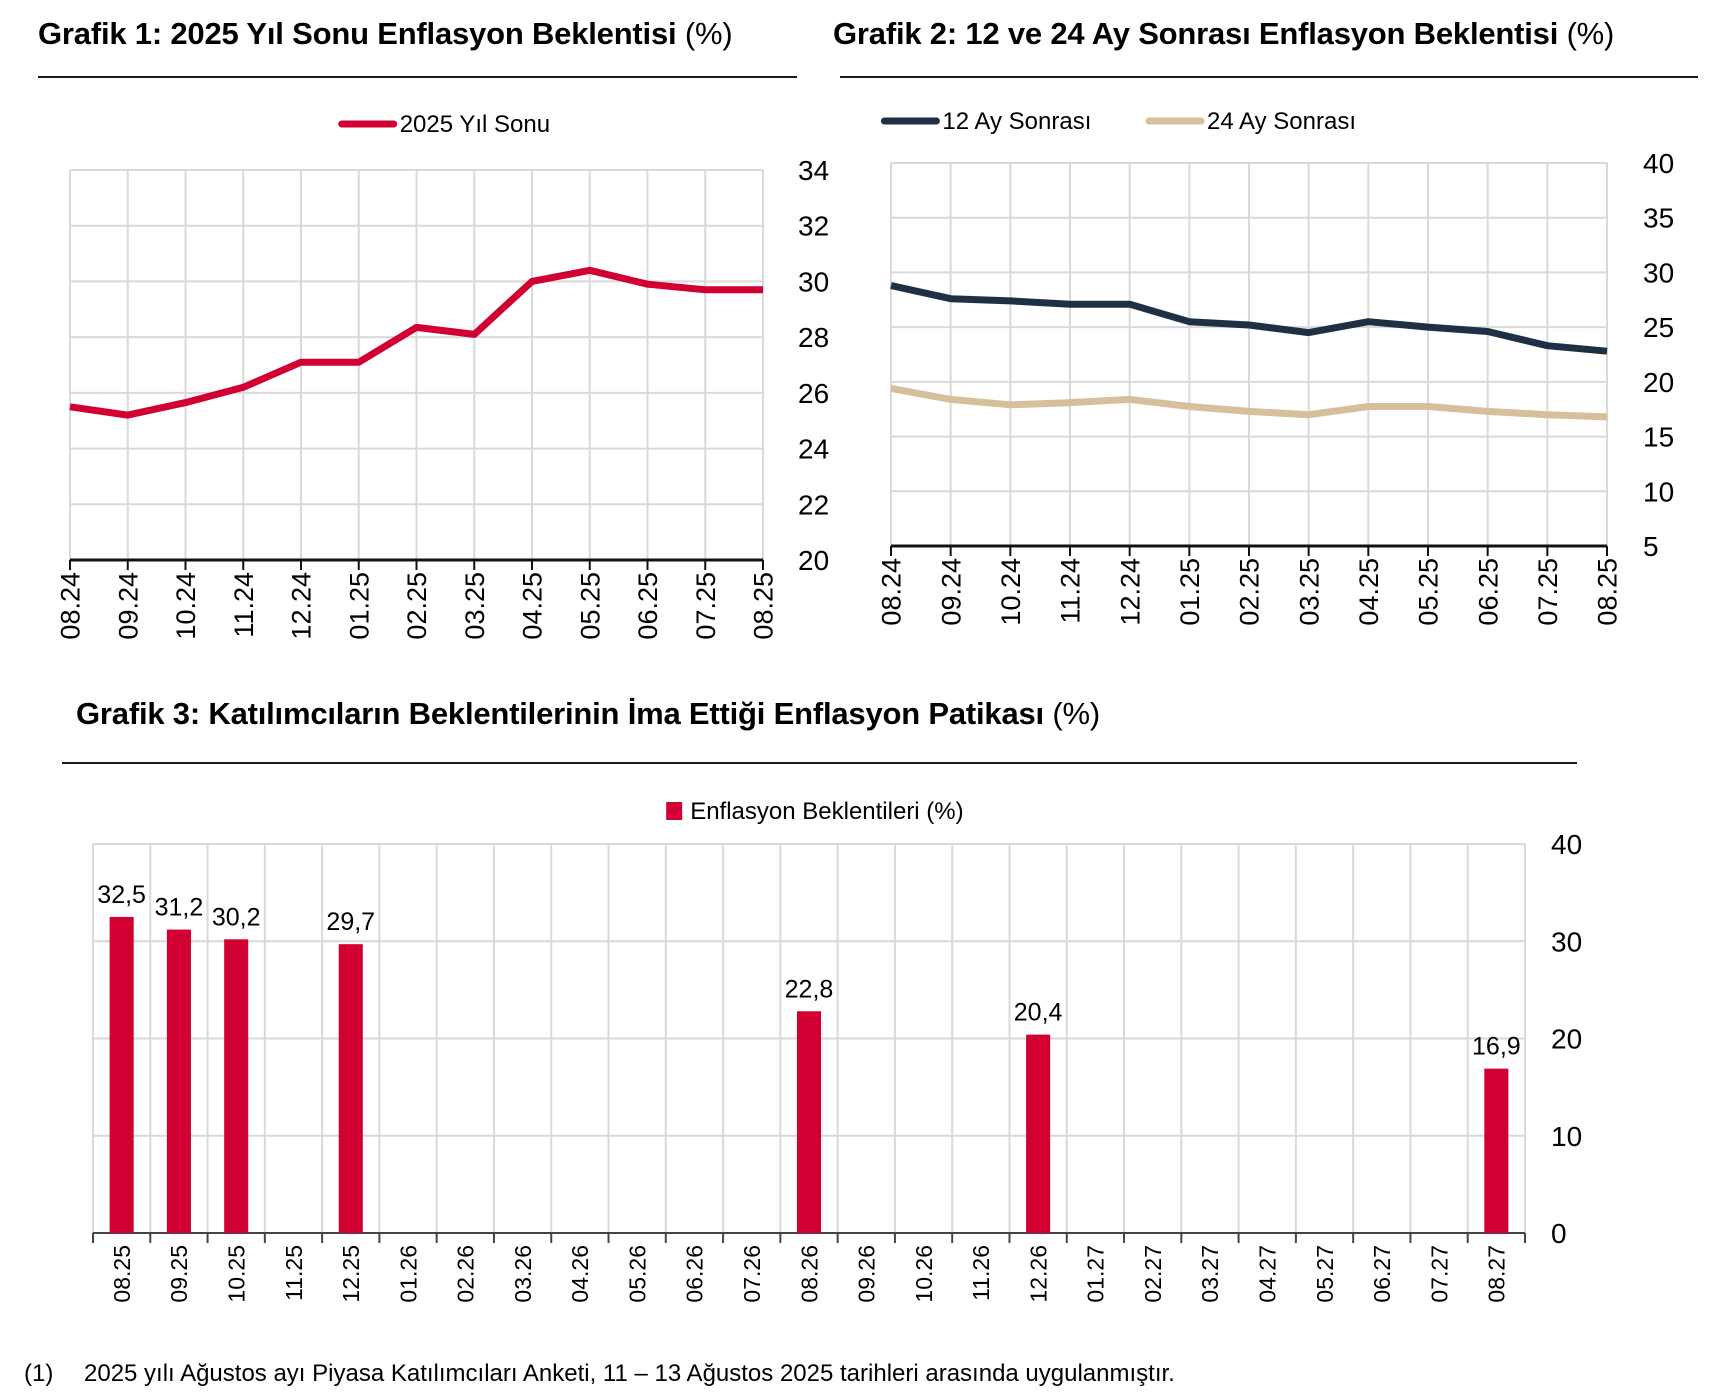 The width and height of the screenshot is (1730, 1396). What do you see at coordinates (826, 811) in the screenshot?
I see `legend-label: Enflasyon Beklentileri (%)` at bounding box center [826, 811].